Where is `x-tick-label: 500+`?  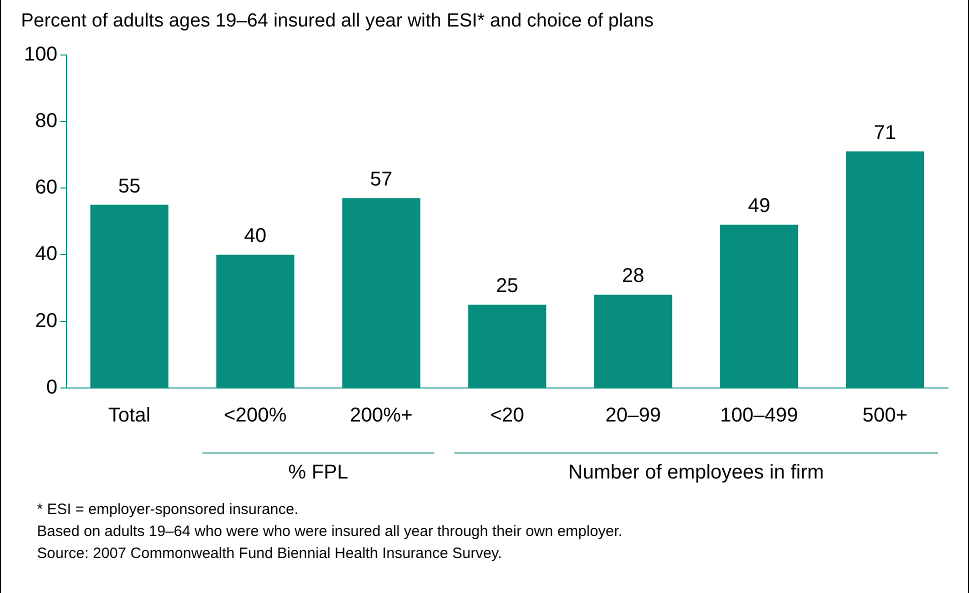
x-tick-label: 500+ is located at coordinates (885, 415).